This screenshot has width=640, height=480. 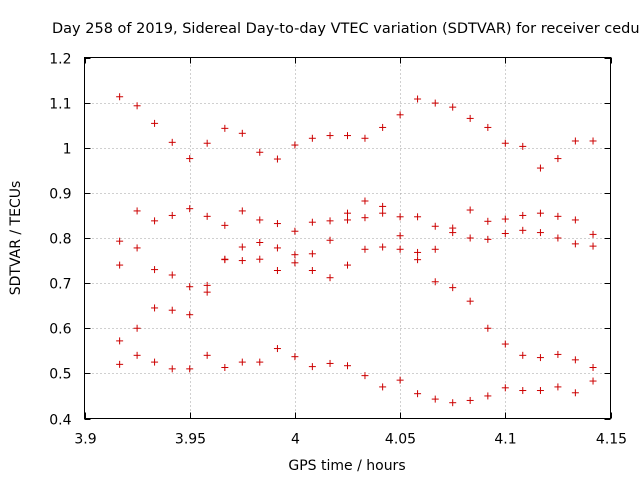 What do you see at coordinates (60, 285) in the screenshot?
I see `y-tick-label: 0.7` at bounding box center [60, 285].